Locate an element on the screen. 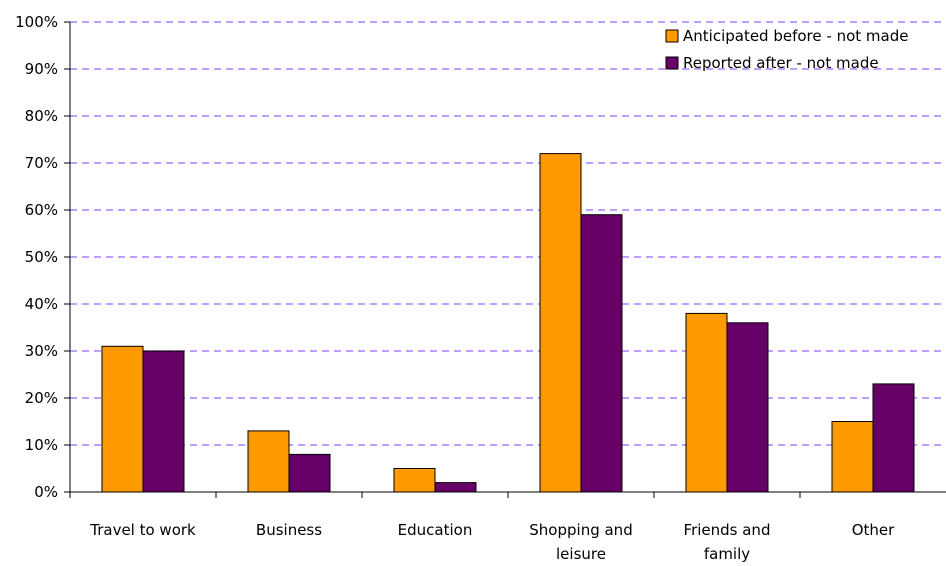 This screenshot has height=566, width=946. x-tick-label: Other is located at coordinates (873, 530).